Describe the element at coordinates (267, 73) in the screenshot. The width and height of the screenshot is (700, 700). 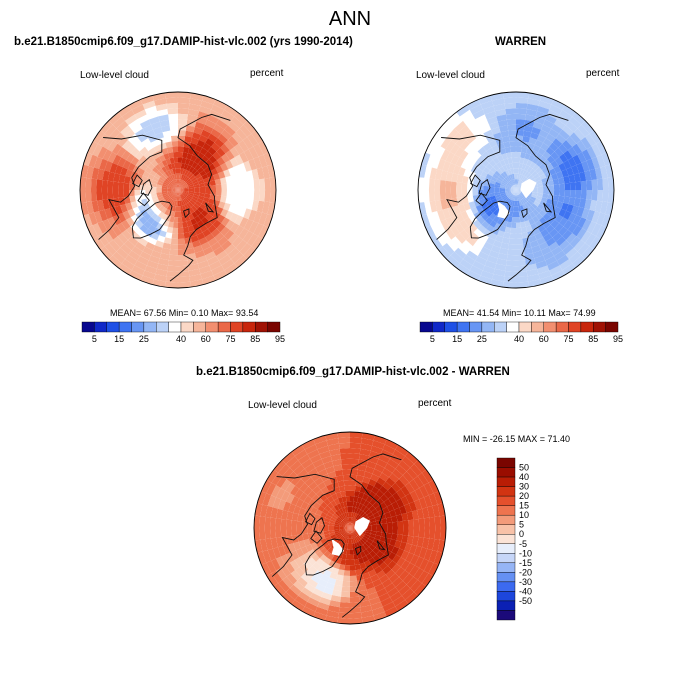
I see `panel-1-right-label: percent` at that location.